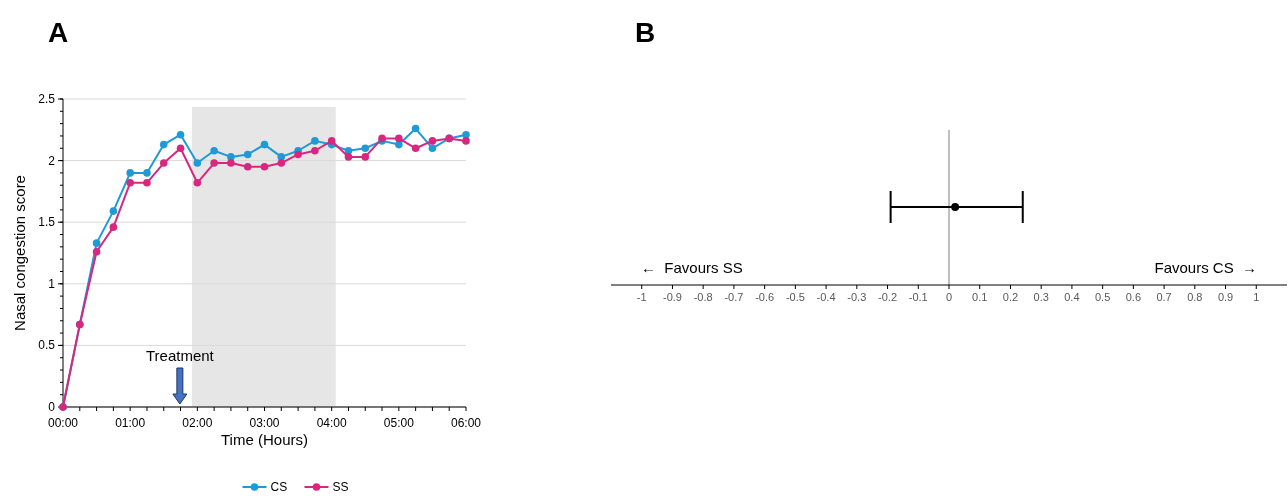 This screenshot has height=496, width=1288. I want to click on x-tick-label: -0.8, so click(703, 297).